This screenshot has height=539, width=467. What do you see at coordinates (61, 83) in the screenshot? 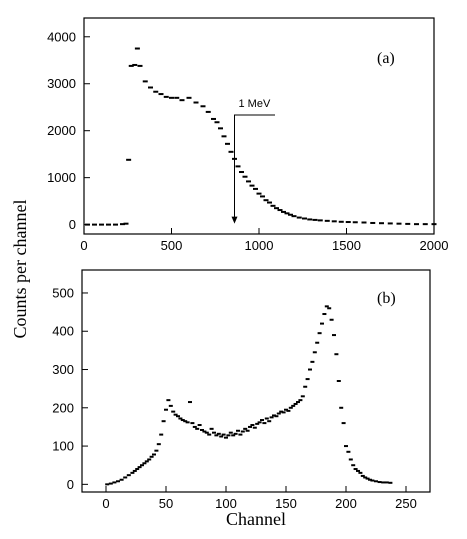
I see `panel-a-y-tick-label: 3000` at bounding box center [61, 83].